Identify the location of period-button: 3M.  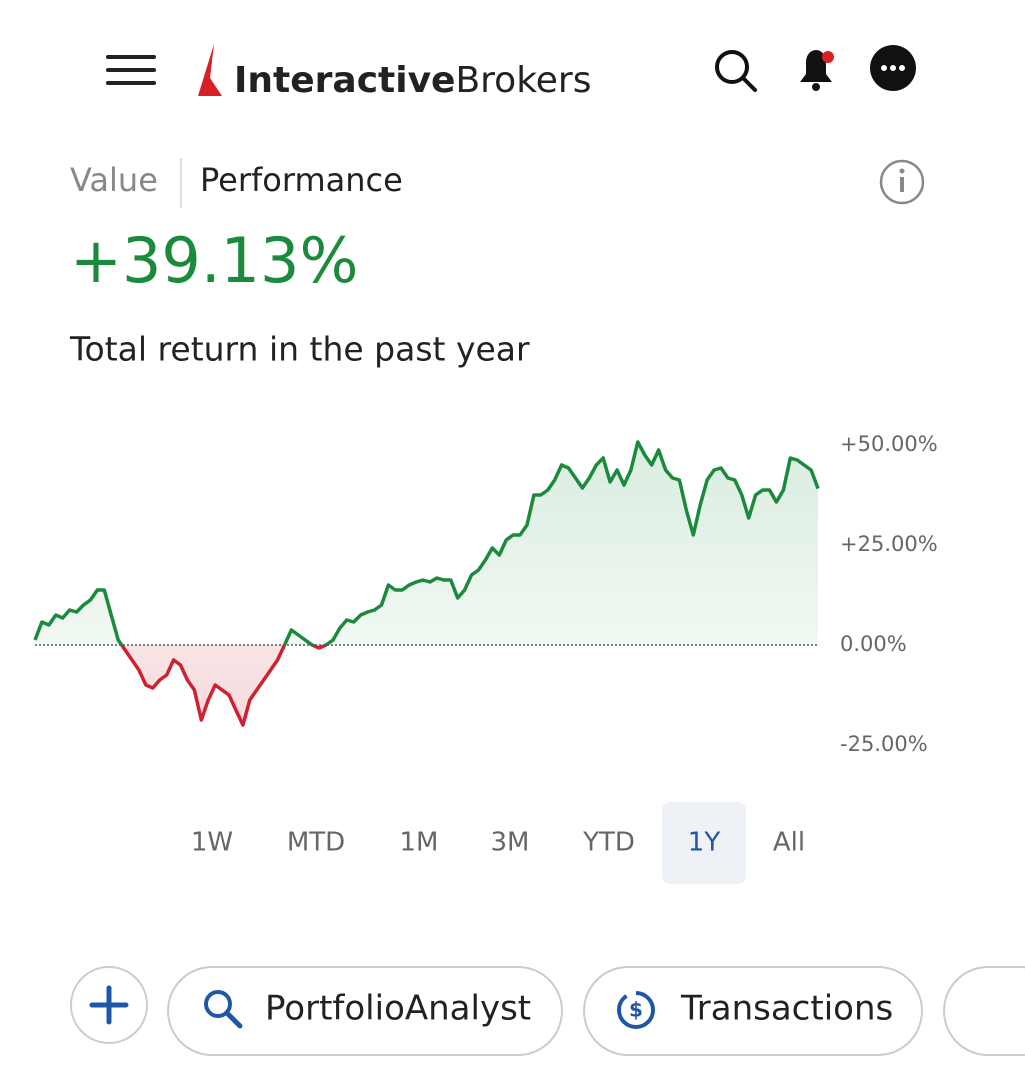
(510, 843).